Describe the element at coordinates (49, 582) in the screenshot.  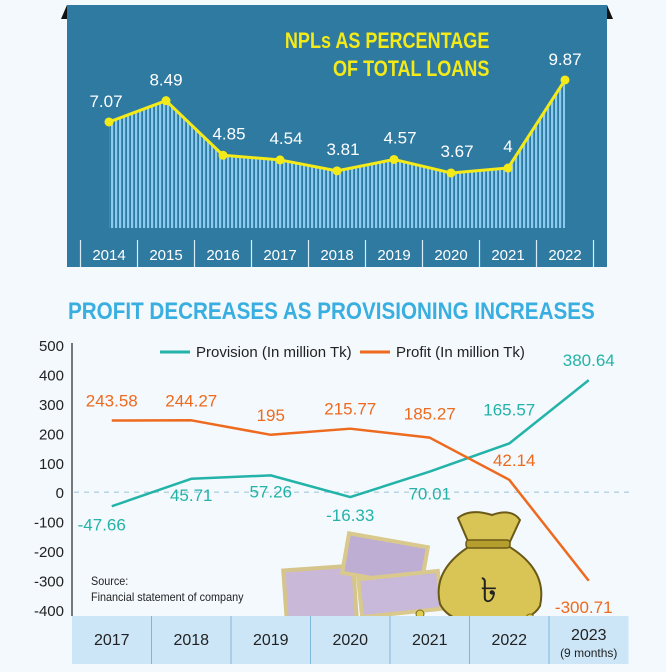
I see `y-tick-label: -300` at that location.